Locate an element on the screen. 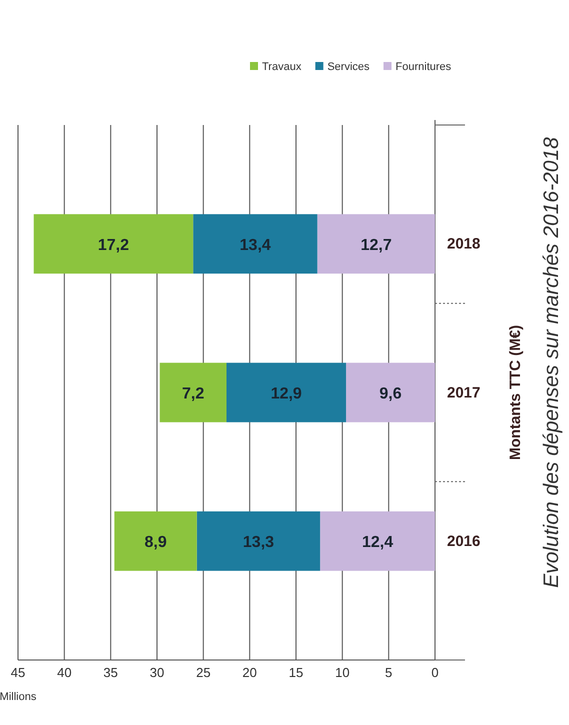 The image size is (569, 725). data-label: 13,4 is located at coordinates (255, 245).